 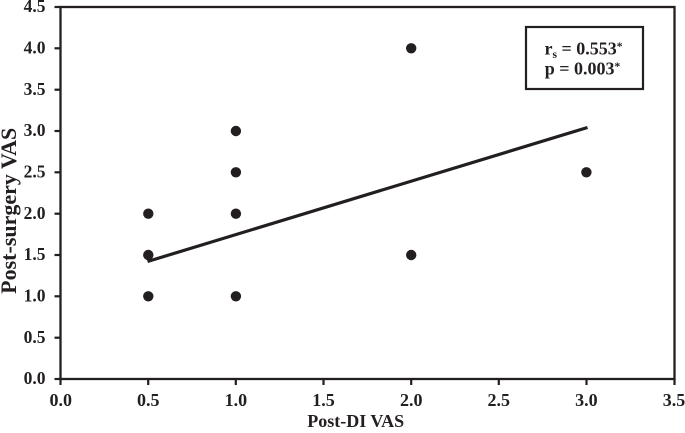 I want to click on svg-text: p = 0.003*, so click(x=583, y=69).